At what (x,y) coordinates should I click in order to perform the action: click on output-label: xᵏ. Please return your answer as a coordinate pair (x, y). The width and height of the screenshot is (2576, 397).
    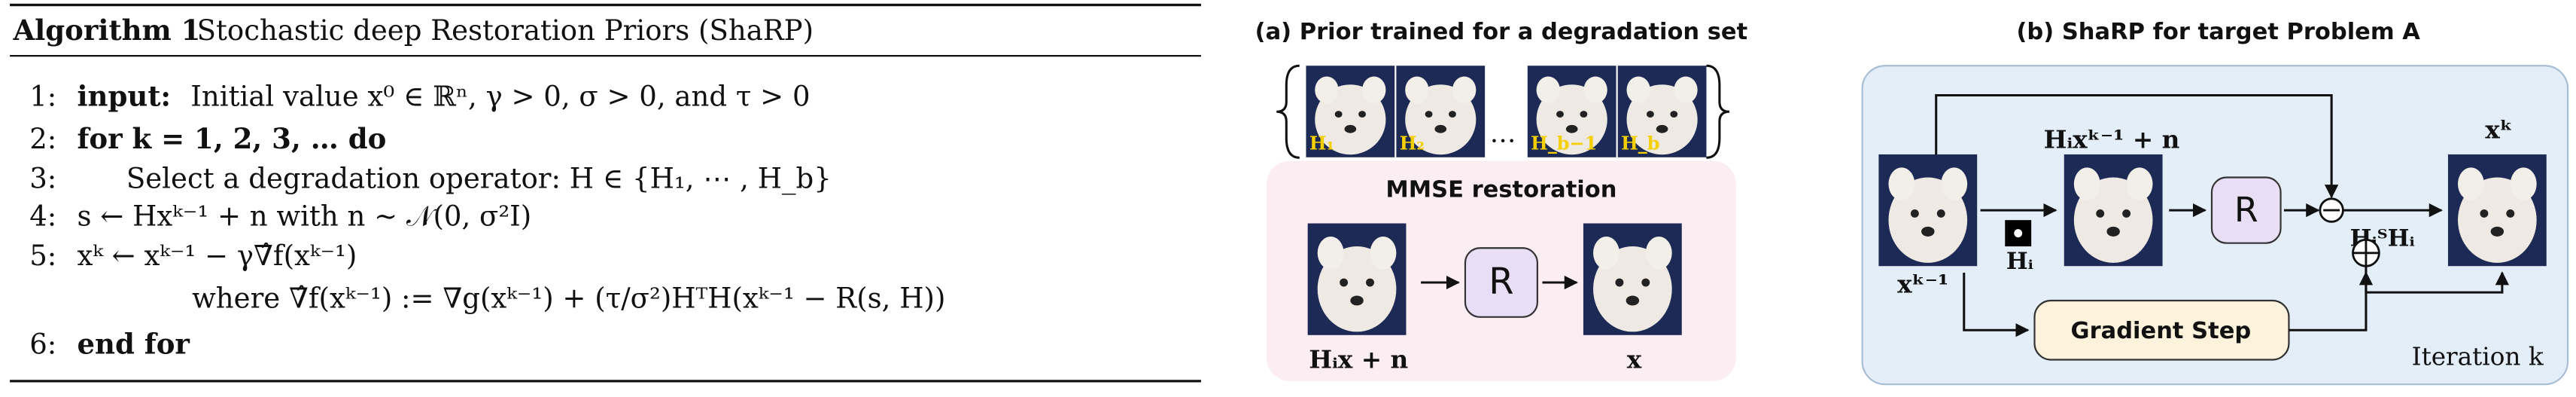
    Looking at the image, I should click on (2499, 129).